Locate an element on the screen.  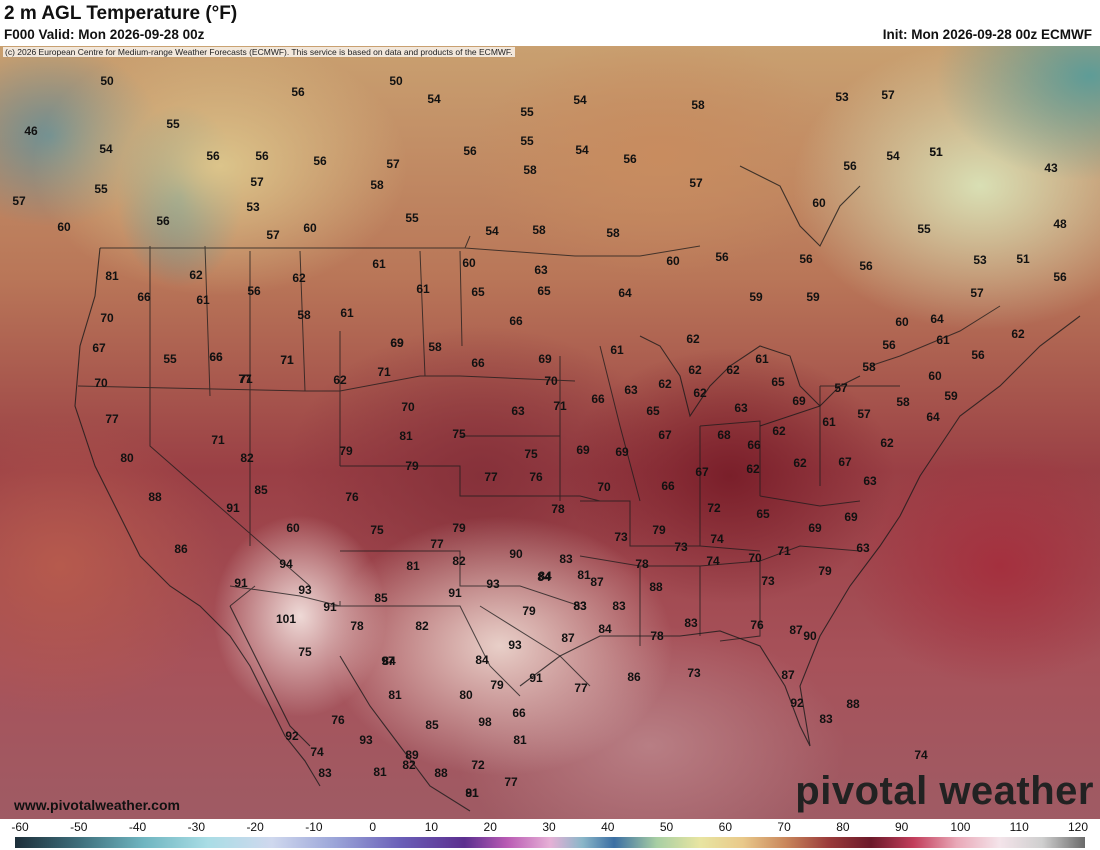
station-value: 101 is located at coordinates (286, 619).